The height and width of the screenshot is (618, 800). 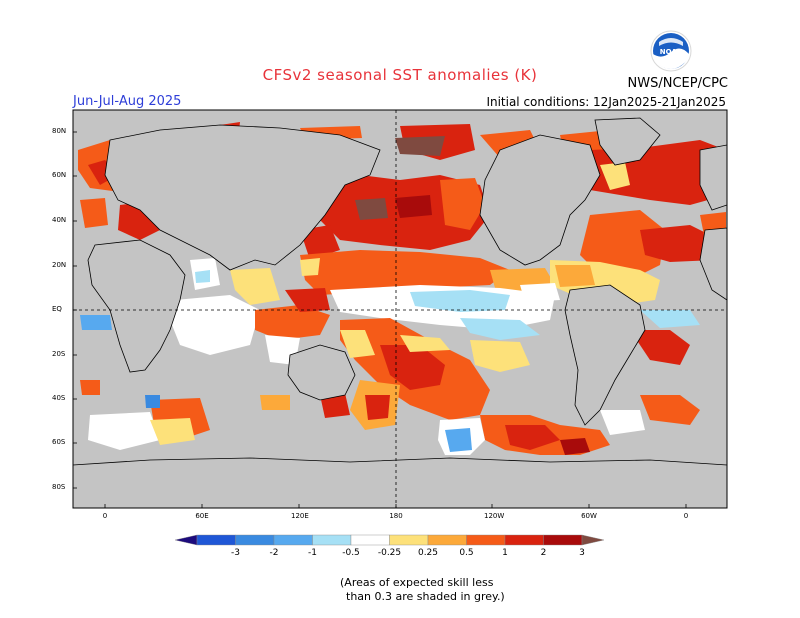 What do you see at coordinates (425, 596) in the screenshot?
I see `skill-note-line2: than 0.3 are shaded in grey.)` at bounding box center [425, 596].